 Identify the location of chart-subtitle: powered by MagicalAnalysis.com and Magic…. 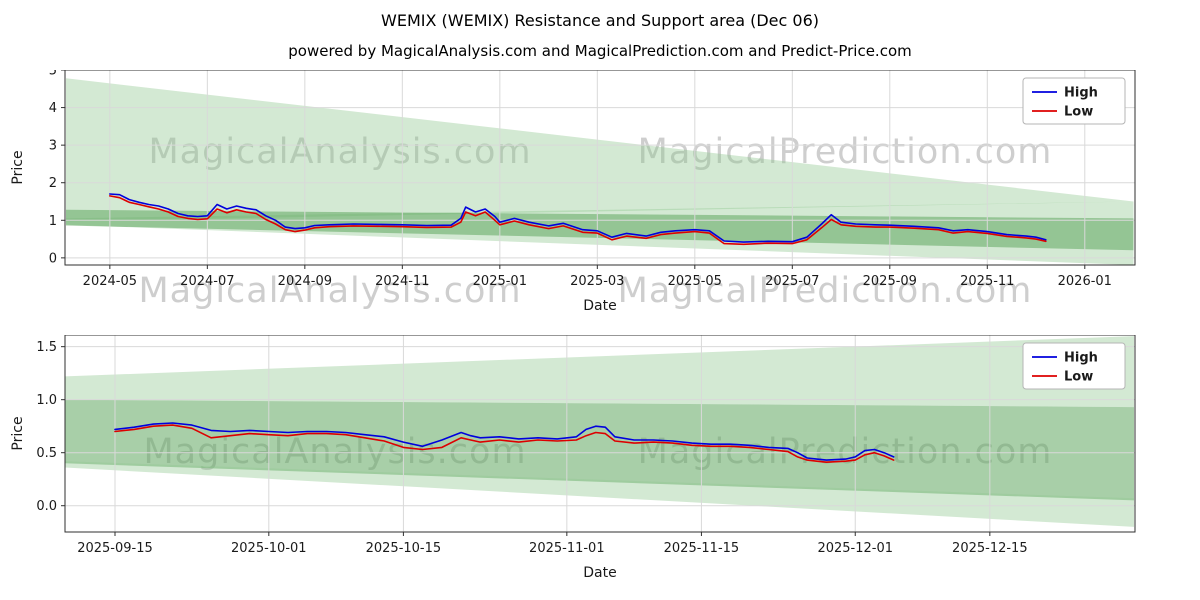
(600, 51).